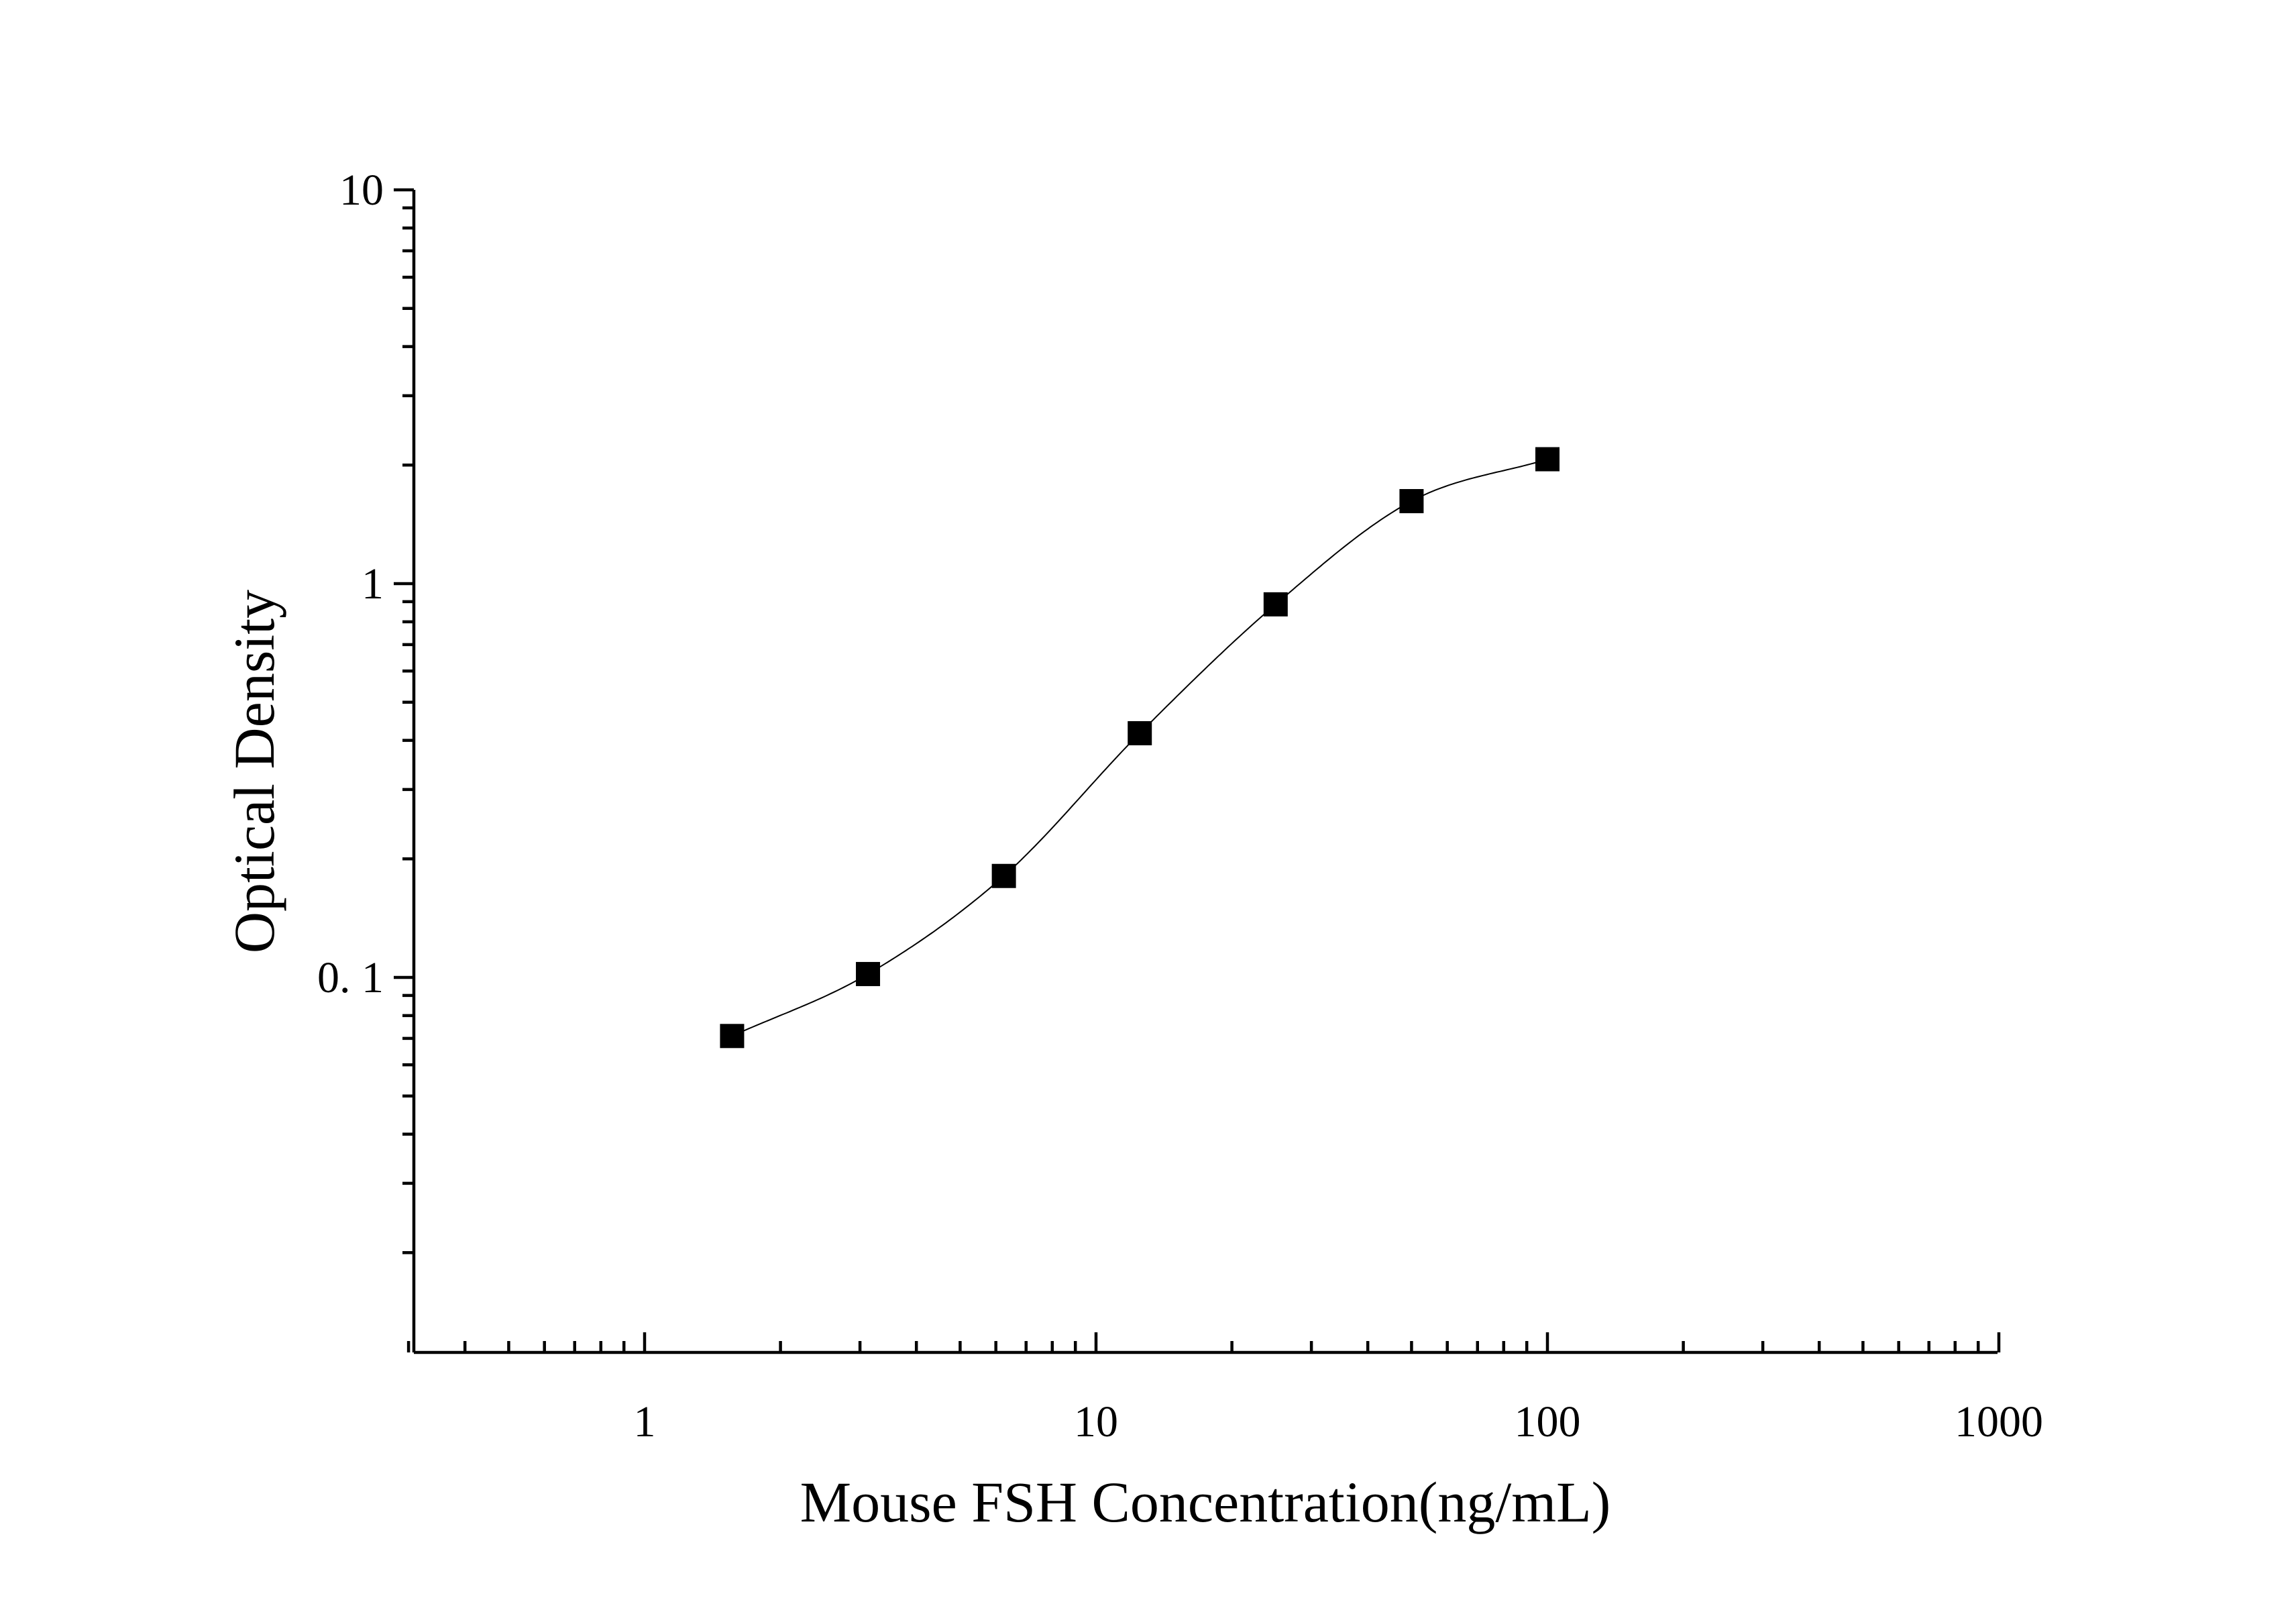  Describe the element at coordinates (365, 710) in the screenshot. I see `y-axis-ticks: 0. 1 1 10` at that location.